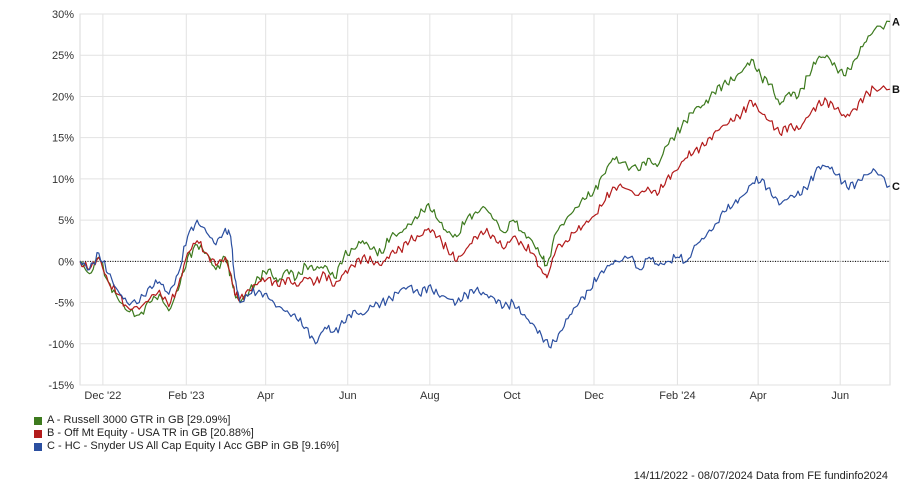 The image size is (900, 484). What do you see at coordinates (896, 187) in the screenshot?
I see `series-end-label: C` at bounding box center [896, 187].